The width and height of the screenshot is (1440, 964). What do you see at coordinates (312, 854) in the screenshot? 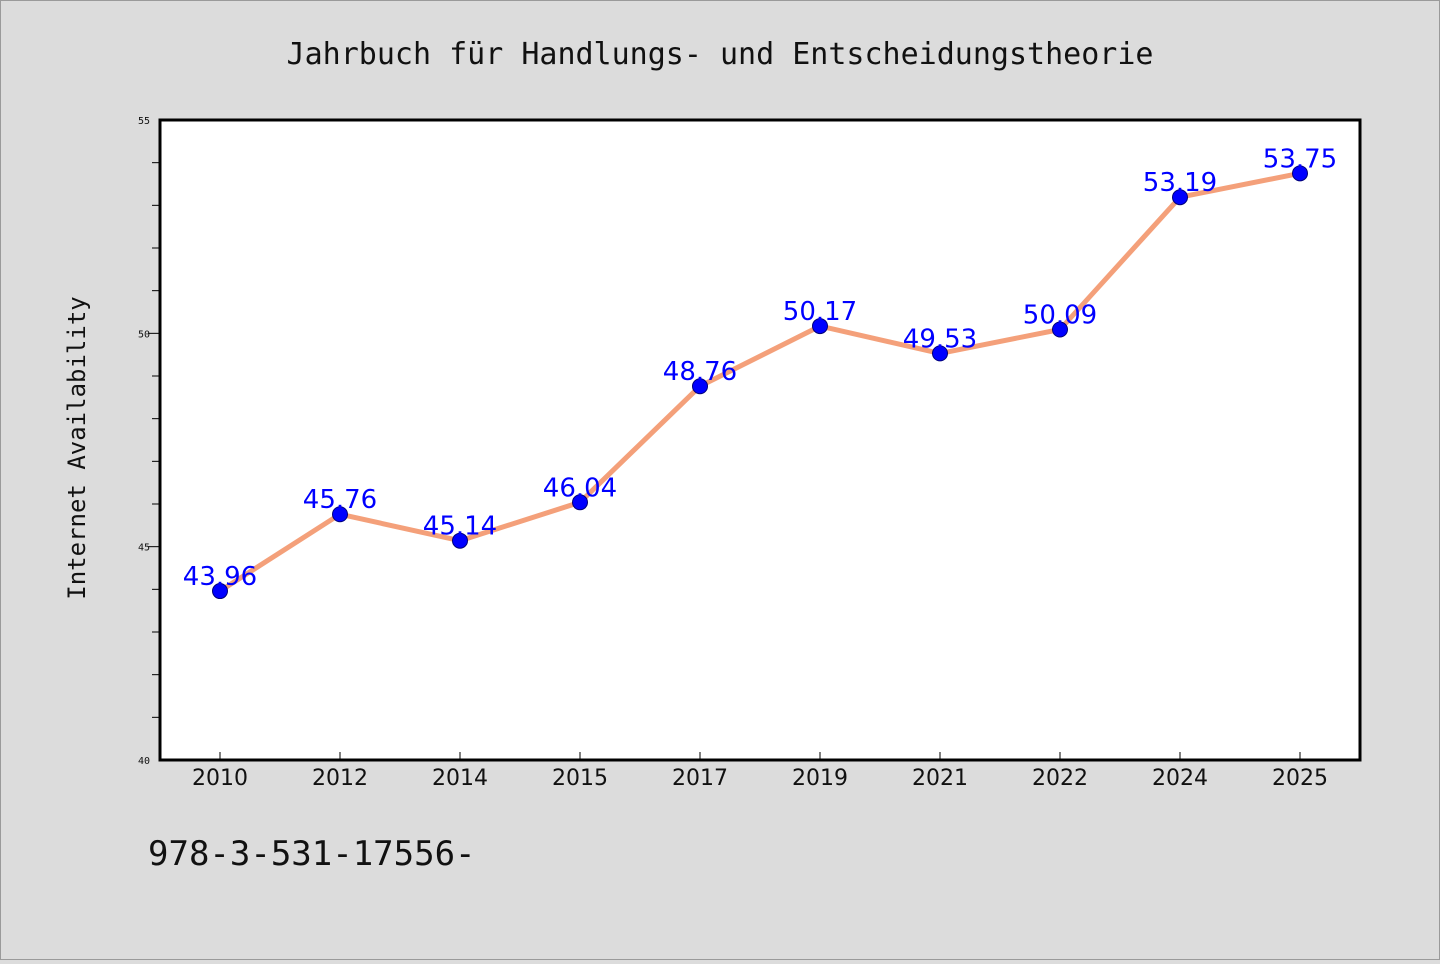
I see `footer-isbn: 978-3-531-17556-` at bounding box center [312, 854].